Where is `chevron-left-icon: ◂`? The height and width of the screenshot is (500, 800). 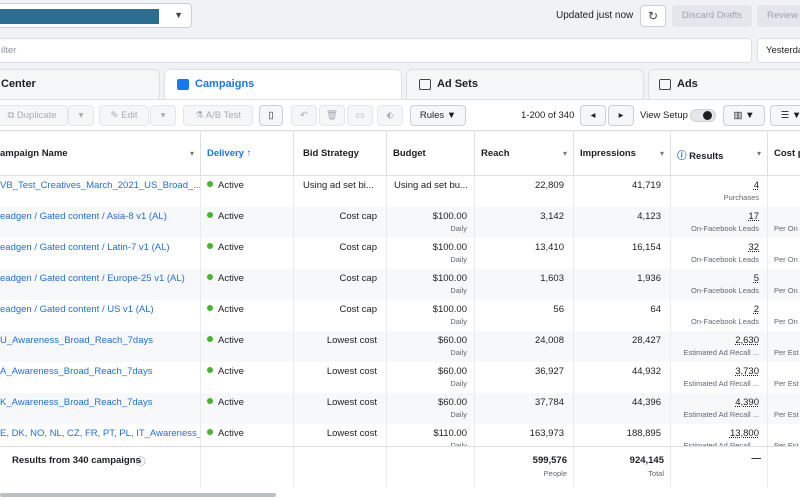
chevron-left-icon: ◂ is located at coordinates (593, 115).